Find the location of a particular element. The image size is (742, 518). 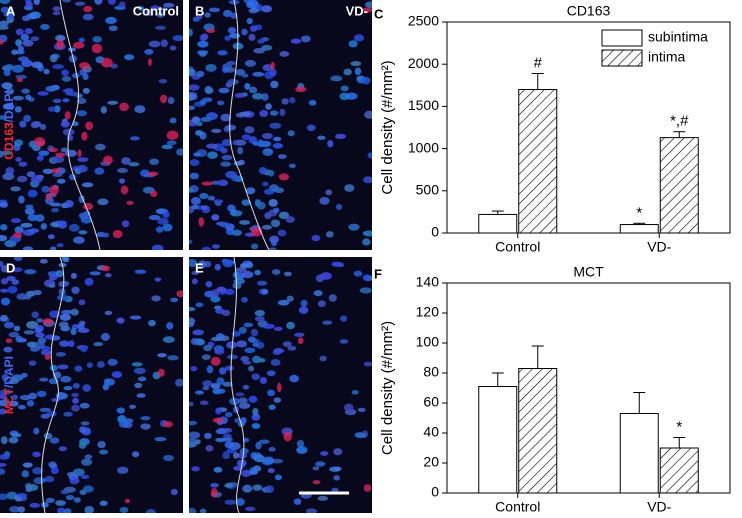

condition-label: Control is located at coordinates (156, 10).